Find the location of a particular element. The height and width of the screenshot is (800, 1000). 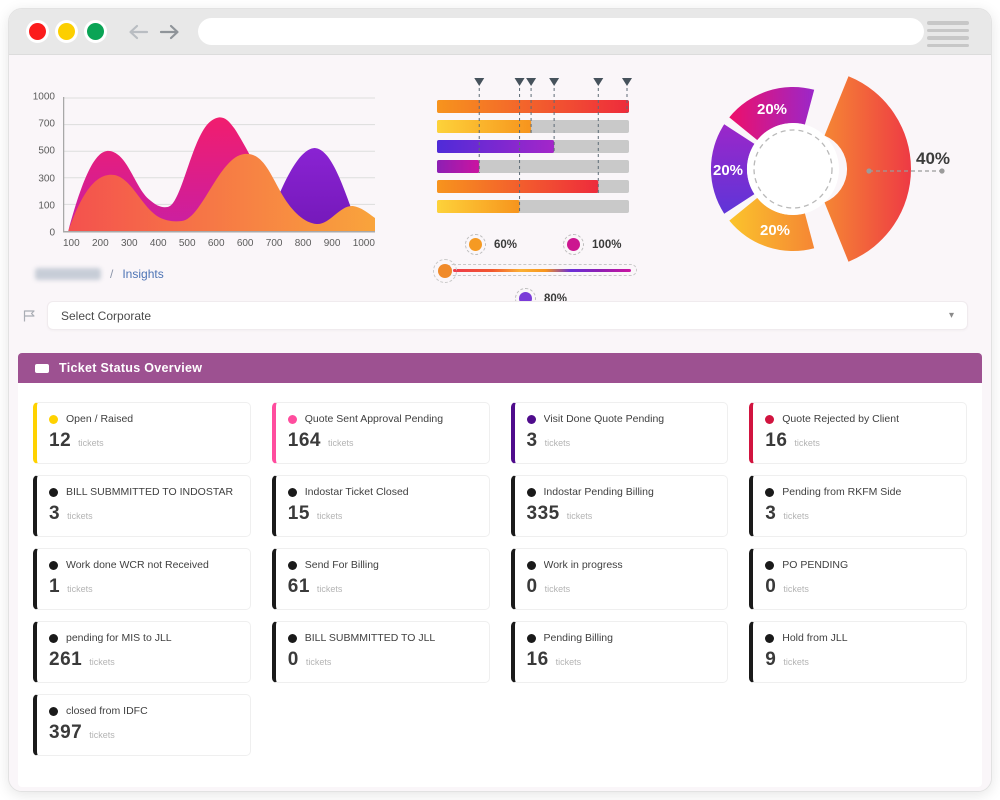

ticket-count: 164 is located at coordinates (304, 440).